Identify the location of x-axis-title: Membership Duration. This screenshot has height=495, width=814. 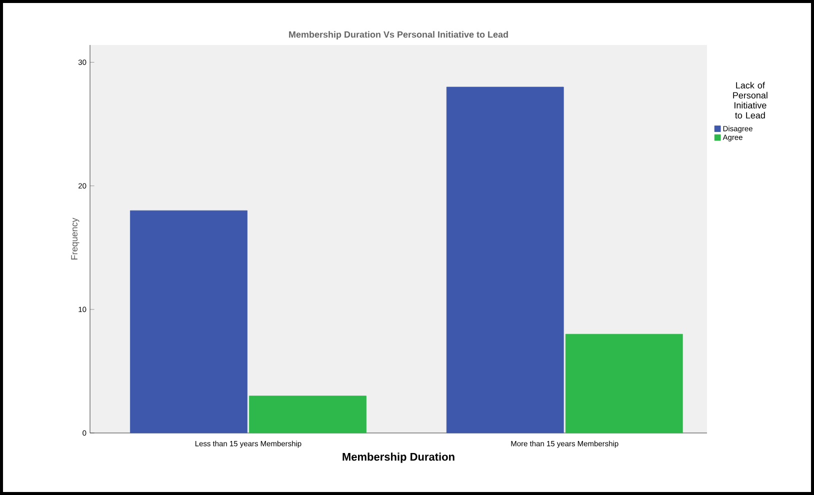
(398, 457).